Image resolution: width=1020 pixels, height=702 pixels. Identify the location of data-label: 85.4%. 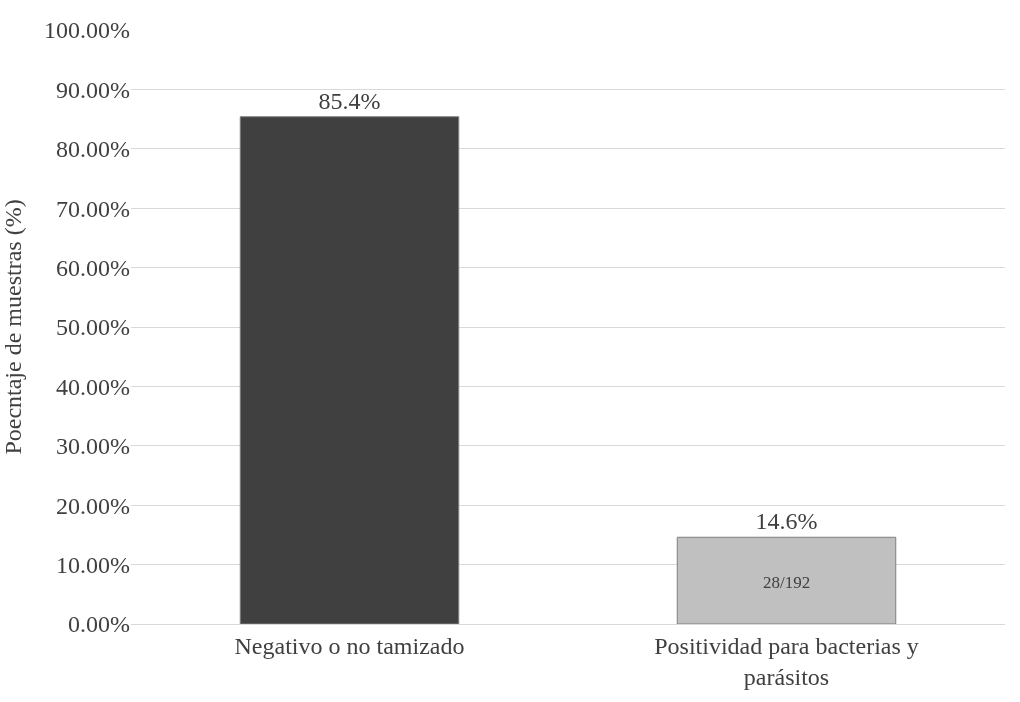
(349, 100).